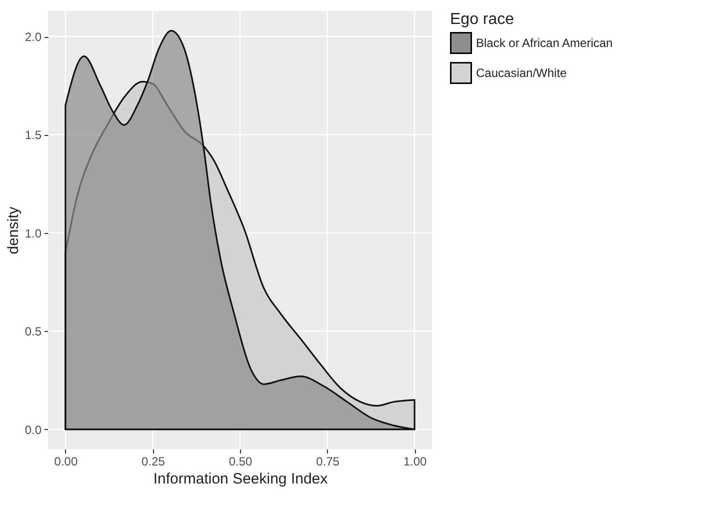  I want to click on legend-label: Caucasian/White, so click(522, 73).